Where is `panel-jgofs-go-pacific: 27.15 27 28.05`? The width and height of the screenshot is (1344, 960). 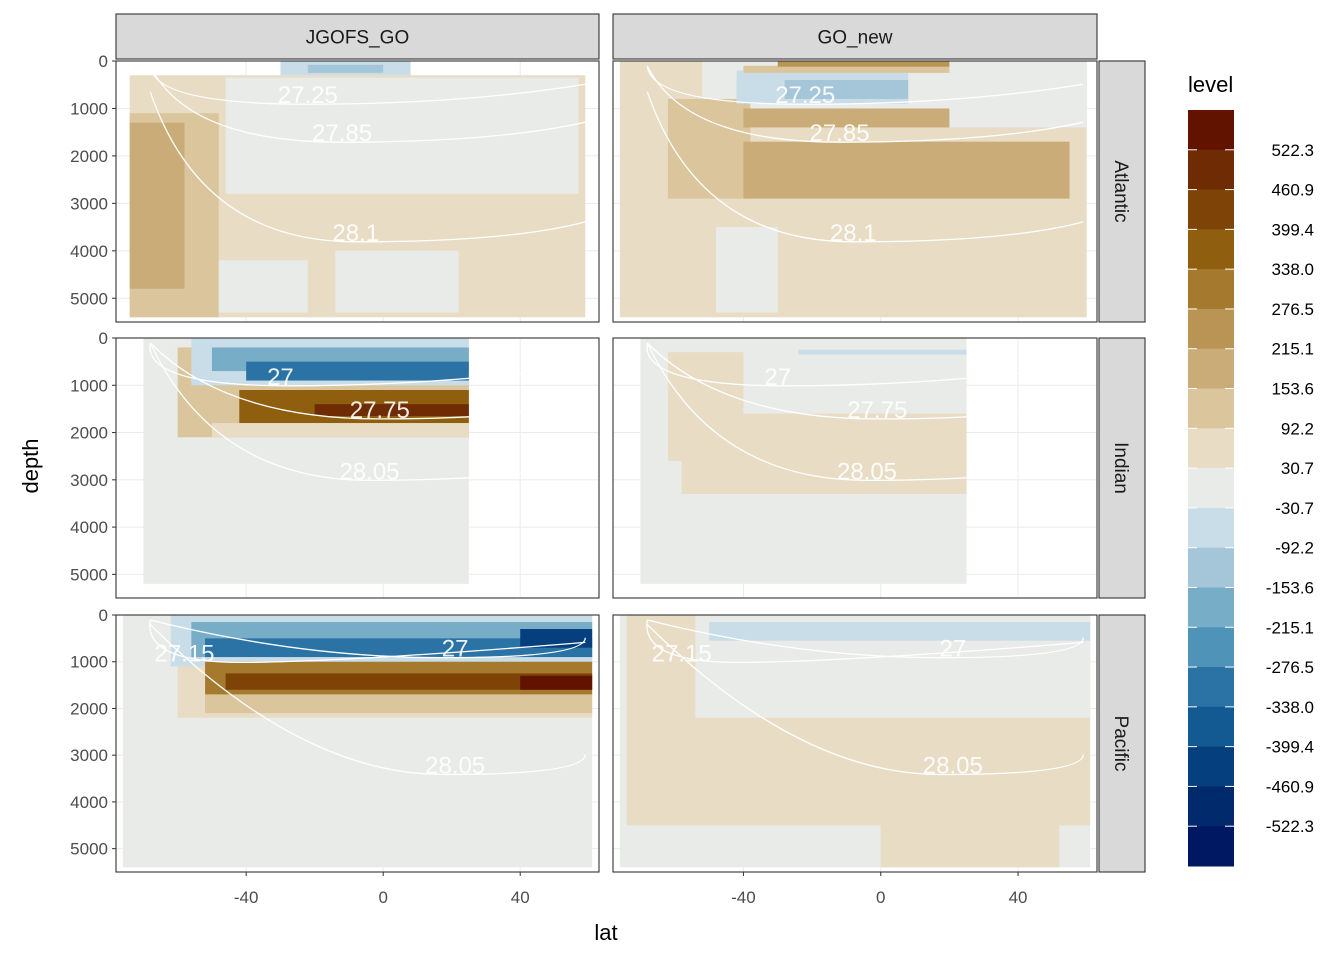 panel-jgofs-go-pacific: 27.15 27 28.05 is located at coordinates (357, 743).